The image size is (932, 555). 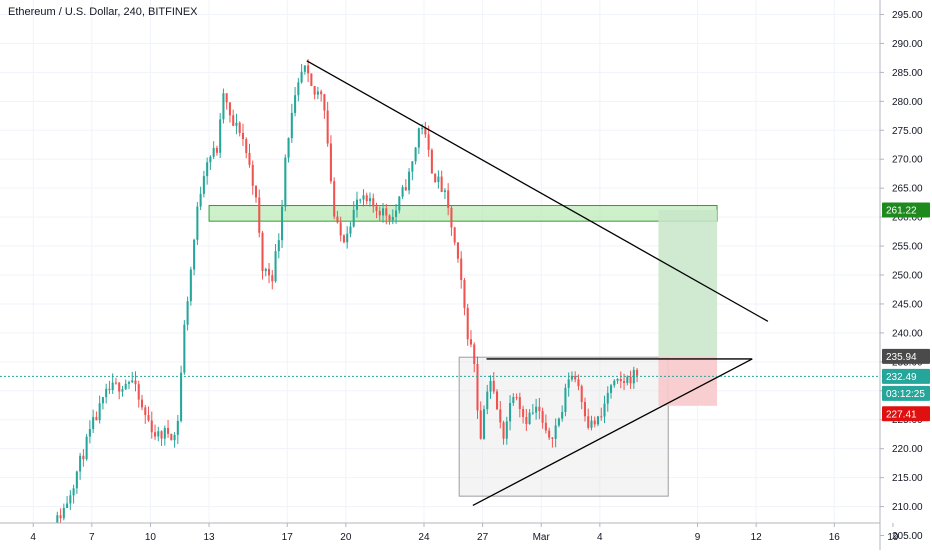 What do you see at coordinates (907, 449) in the screenshot?
I see `price-tick-label: 220.00` at bounding box center [907, 449].